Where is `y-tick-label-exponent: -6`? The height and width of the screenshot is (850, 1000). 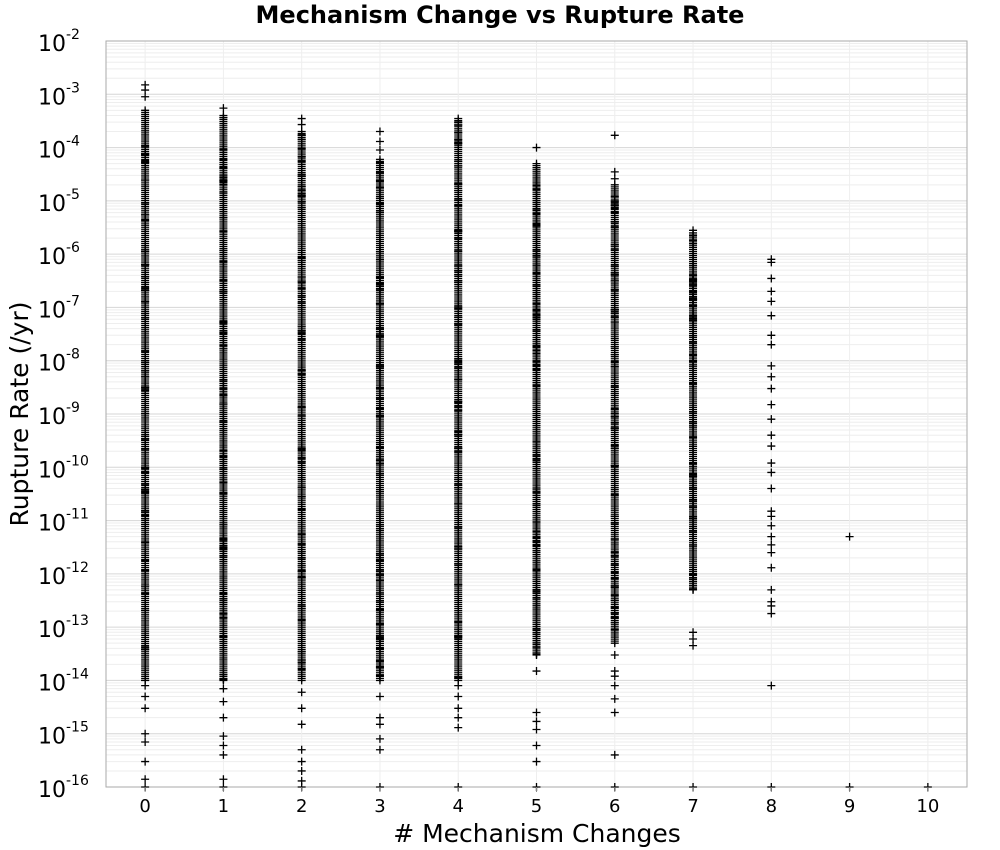 y-tick-label-exponent: -6 is located at coordinates (73, 248).